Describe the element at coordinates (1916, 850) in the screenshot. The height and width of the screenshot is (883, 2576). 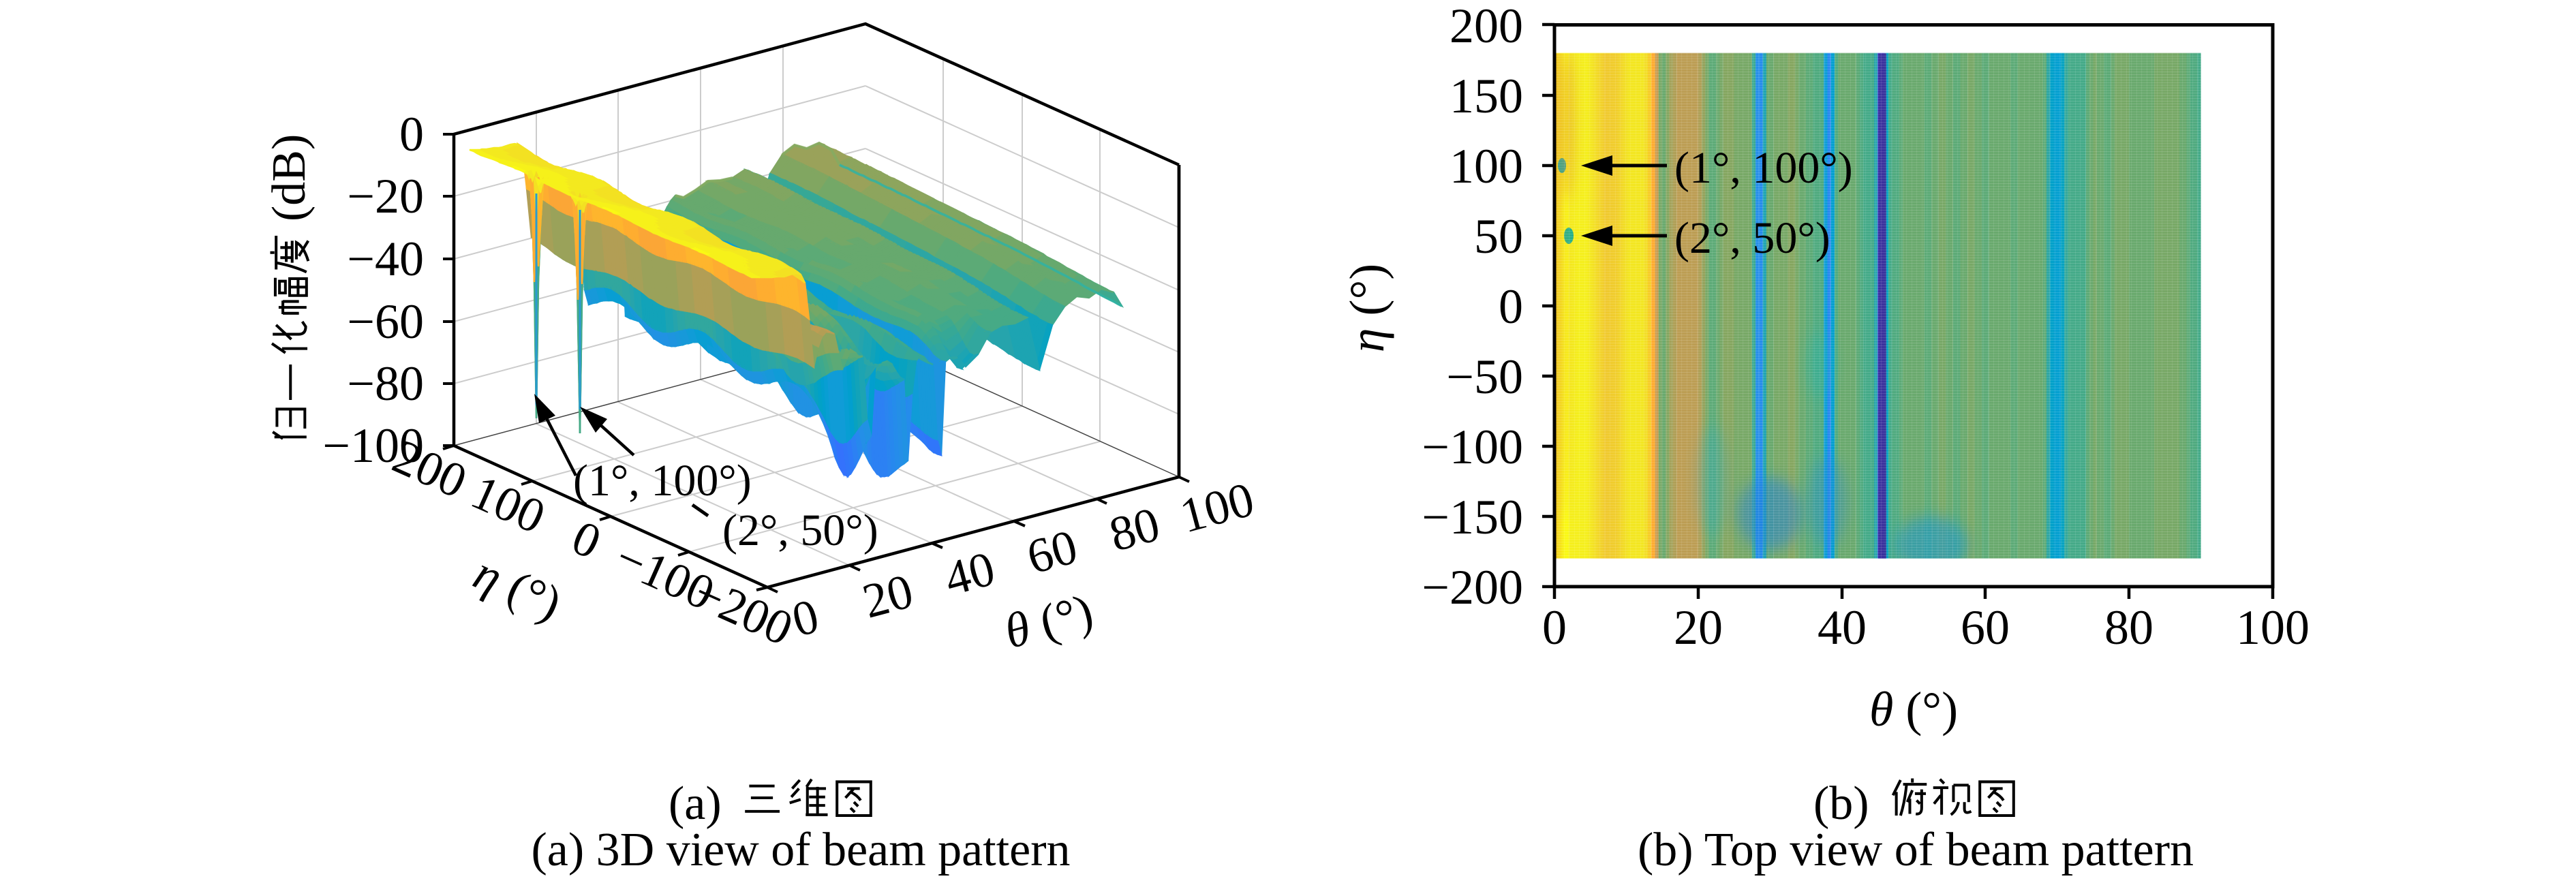
I see `svg-text: (b) Top view of beam pattern` at that location.